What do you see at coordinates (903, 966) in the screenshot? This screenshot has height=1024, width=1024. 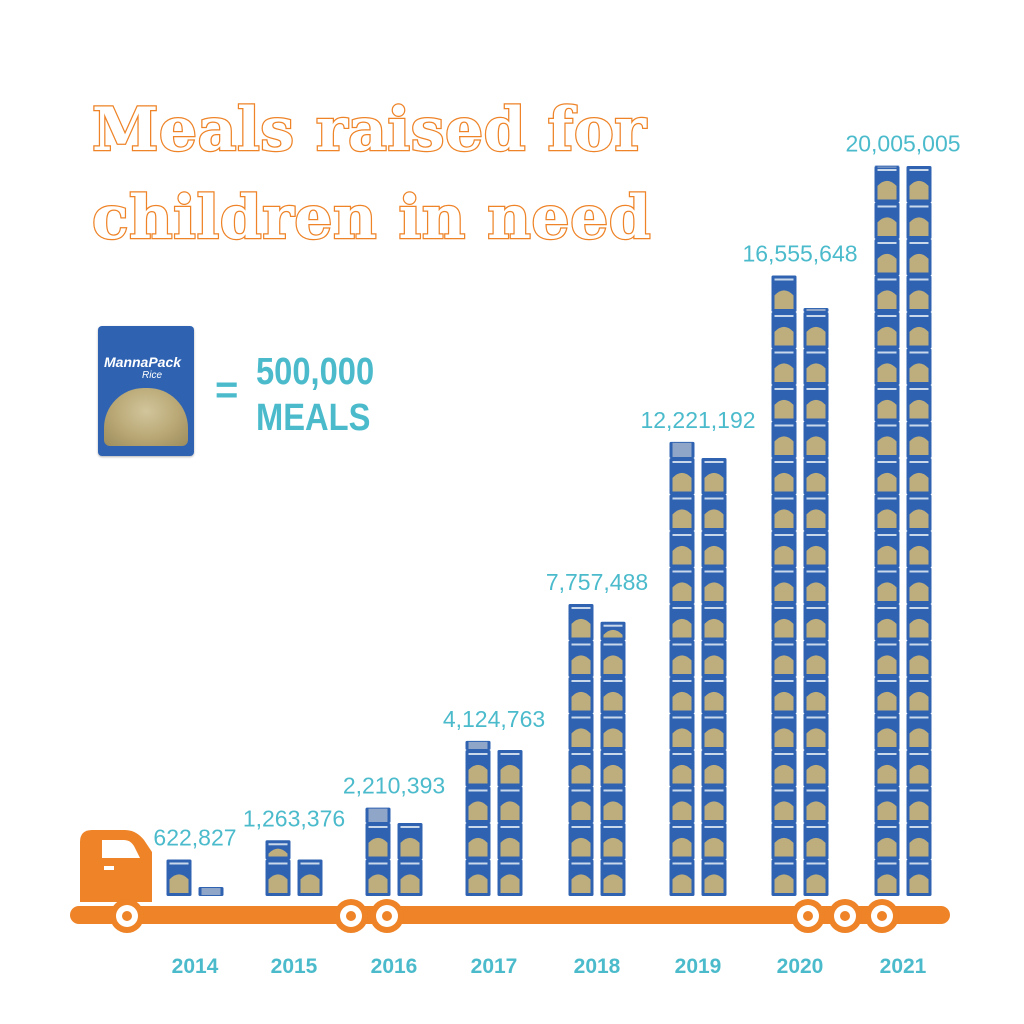 I see `year-label-2021: 2021` at bounding box center [903, 966].